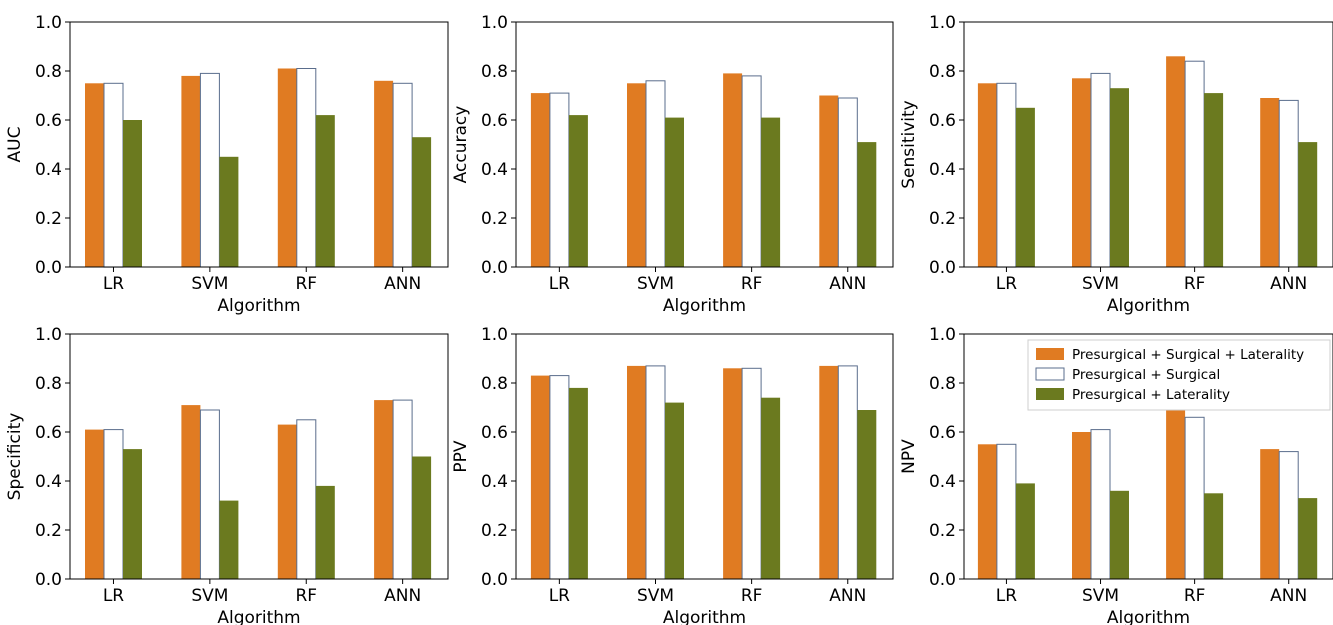 The width and height of the screenshot is (1333, 625). I want to click on y-axis-label: Accuracy, so click(461, 145).